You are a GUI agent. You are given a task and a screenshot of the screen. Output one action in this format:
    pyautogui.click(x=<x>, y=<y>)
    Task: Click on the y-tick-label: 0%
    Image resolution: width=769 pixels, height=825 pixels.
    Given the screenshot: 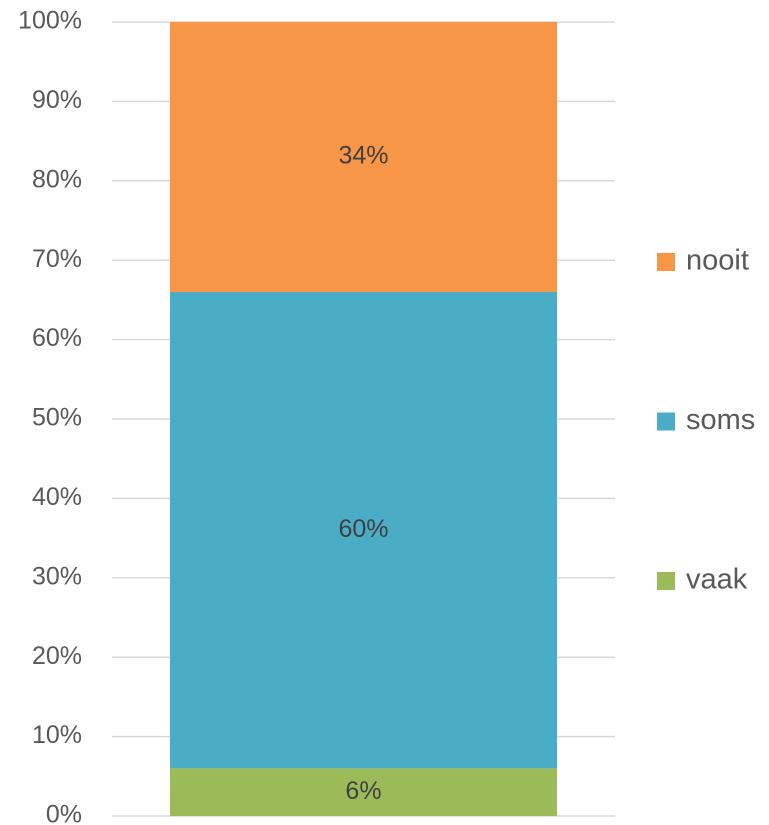 What is the action you would take?
    pyautogui.click(x=64, y=813)
    